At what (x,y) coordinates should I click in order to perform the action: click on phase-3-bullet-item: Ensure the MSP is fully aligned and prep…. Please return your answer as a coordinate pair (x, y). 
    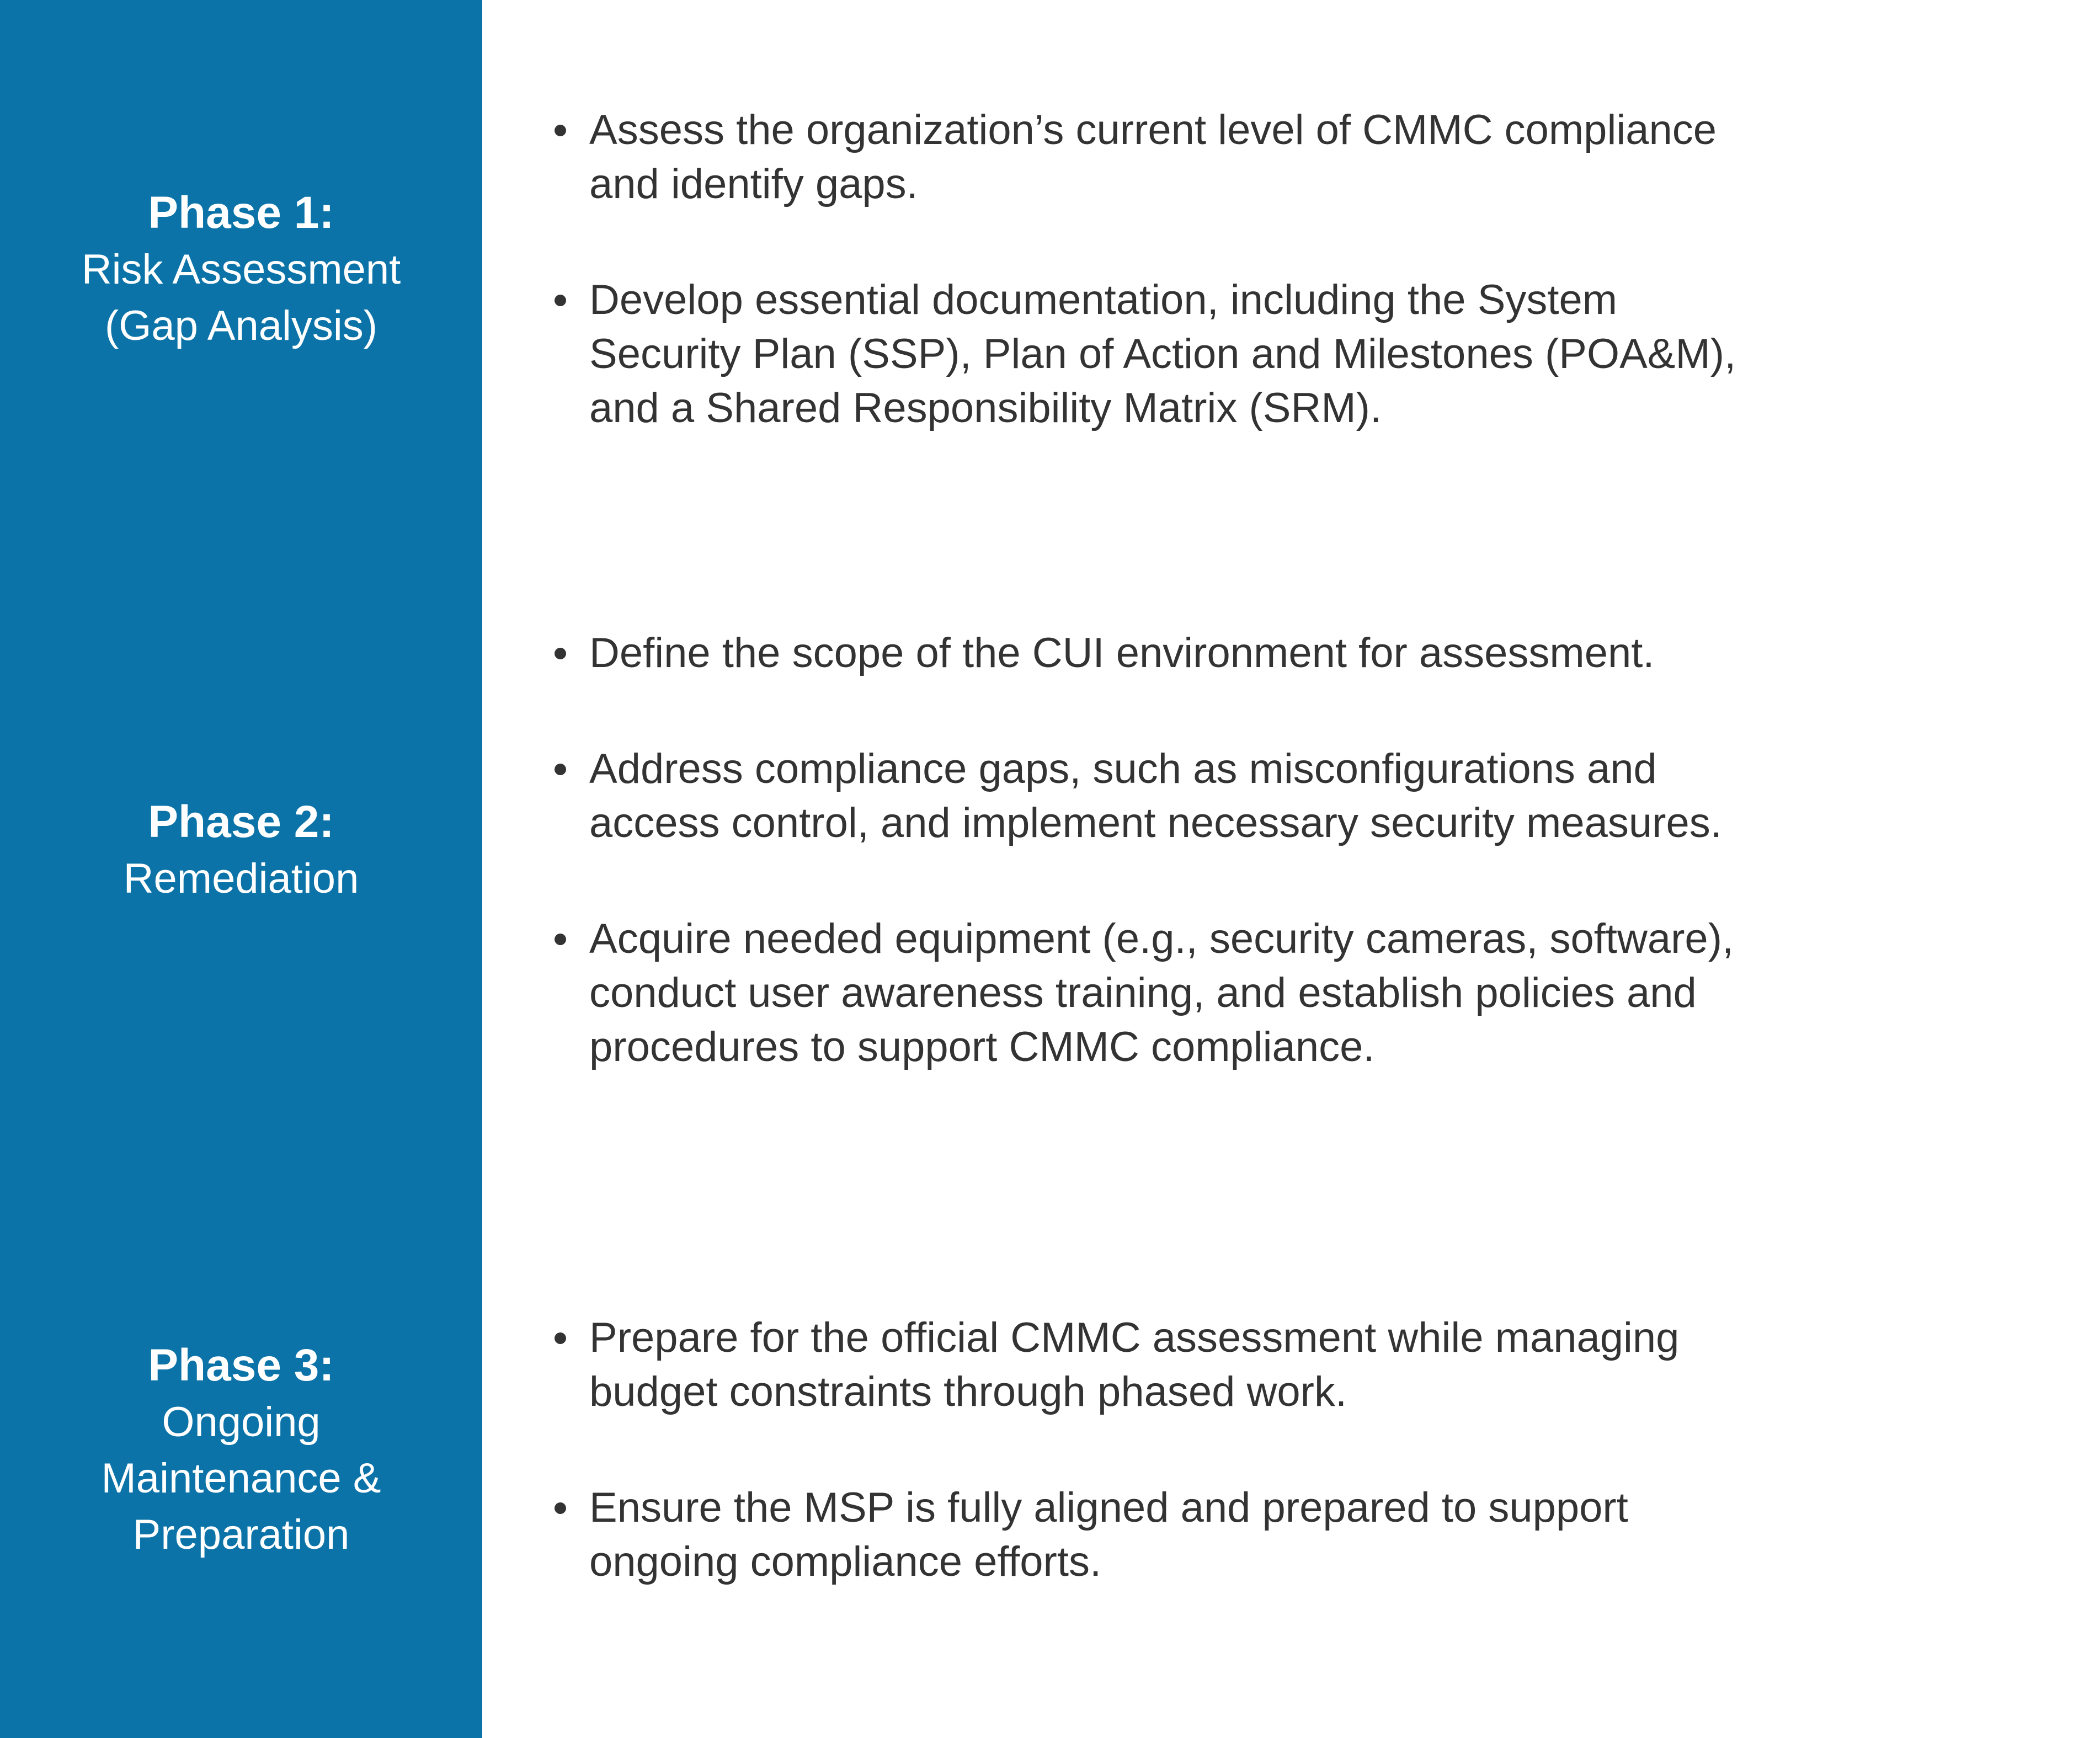
    Looking at the image, I should click on (1273, 1535).